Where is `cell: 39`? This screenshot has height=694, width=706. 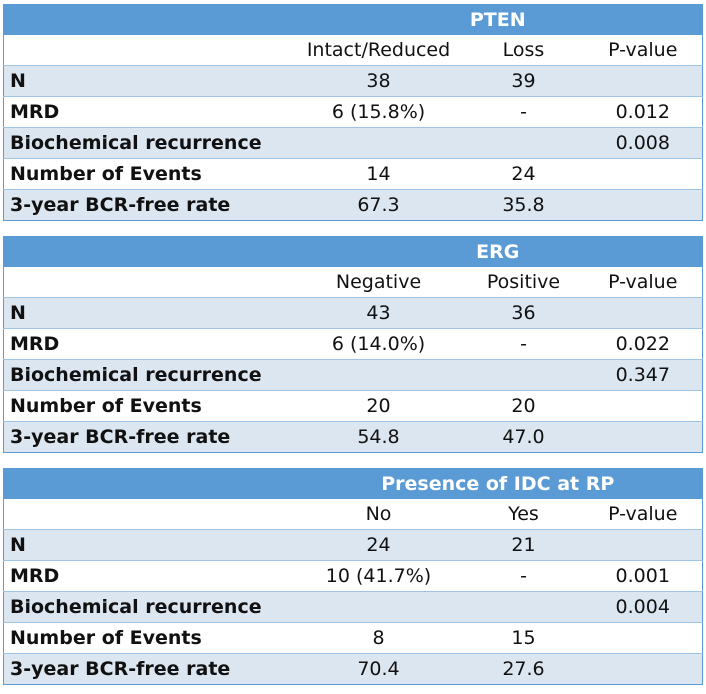 cell: 39 is located at coordinates (523, 81).